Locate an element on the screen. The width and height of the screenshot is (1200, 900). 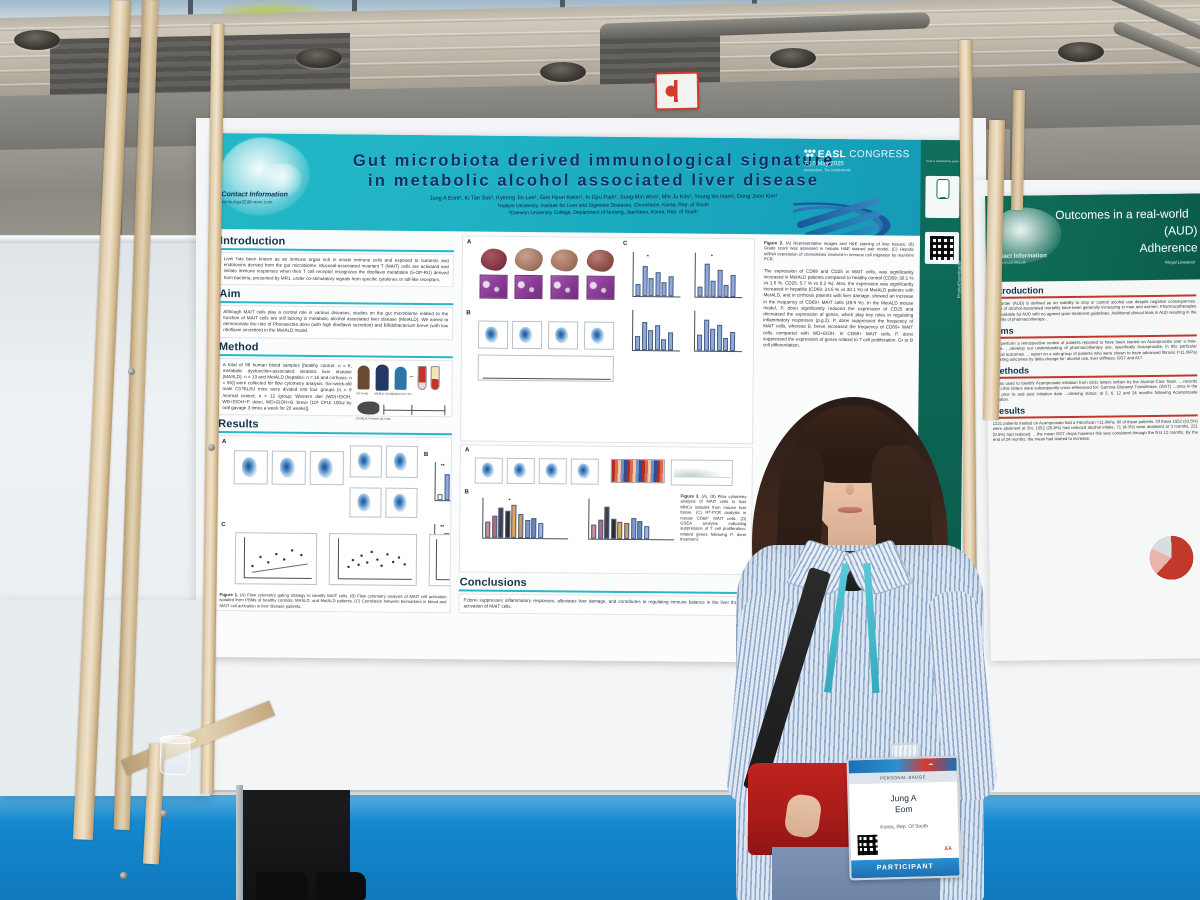
easl-name: EASL is located at coordinates (832, 155).